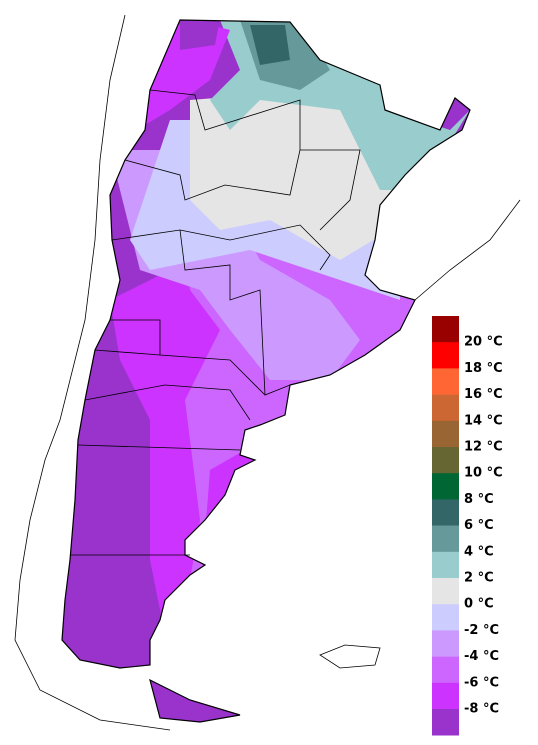 This screenshot has height=745, width=538. I want to click on legend-label: 16 °C, so click(483, 394).